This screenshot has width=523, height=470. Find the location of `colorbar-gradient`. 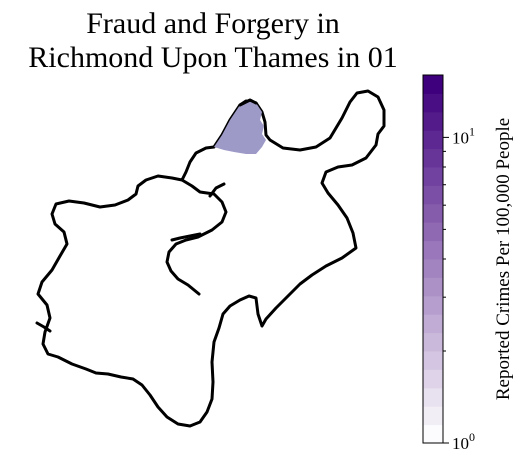

colorbar-gradient is located at coordinates (433, 259).